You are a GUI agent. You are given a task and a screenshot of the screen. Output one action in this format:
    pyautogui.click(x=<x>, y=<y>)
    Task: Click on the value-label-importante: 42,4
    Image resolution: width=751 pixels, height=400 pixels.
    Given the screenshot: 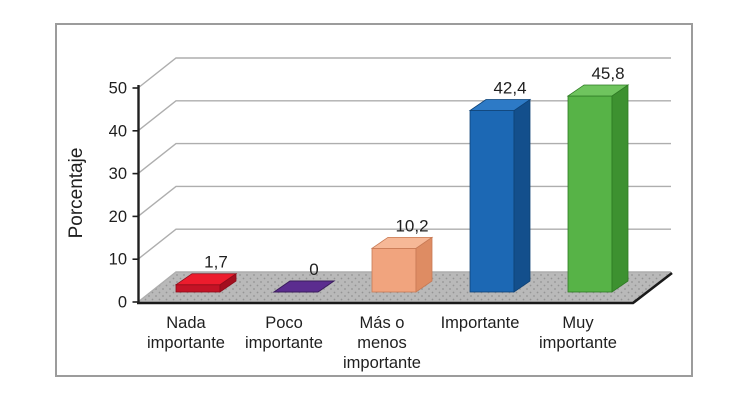 What is the action you would take?
    pyautogui.click(x=509, y=88)
    